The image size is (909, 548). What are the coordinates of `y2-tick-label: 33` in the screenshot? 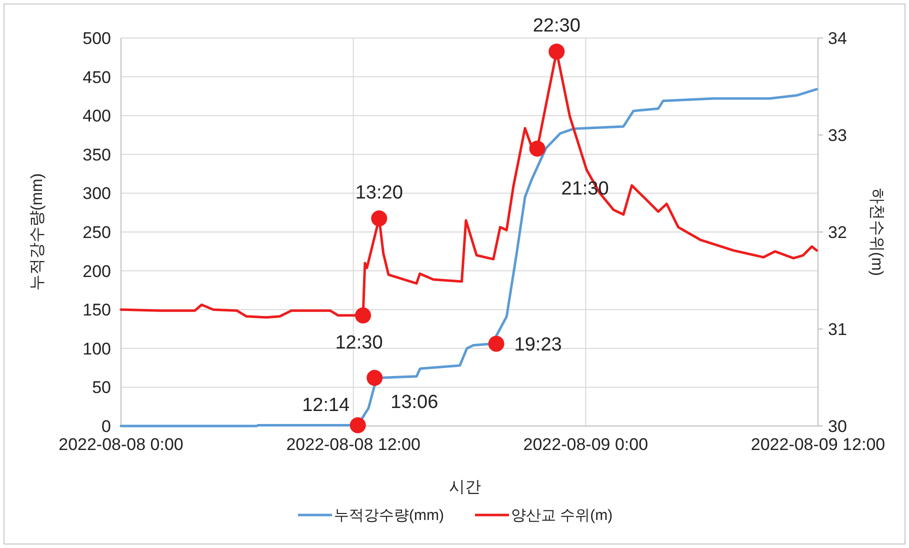 It's located at (837, 135).